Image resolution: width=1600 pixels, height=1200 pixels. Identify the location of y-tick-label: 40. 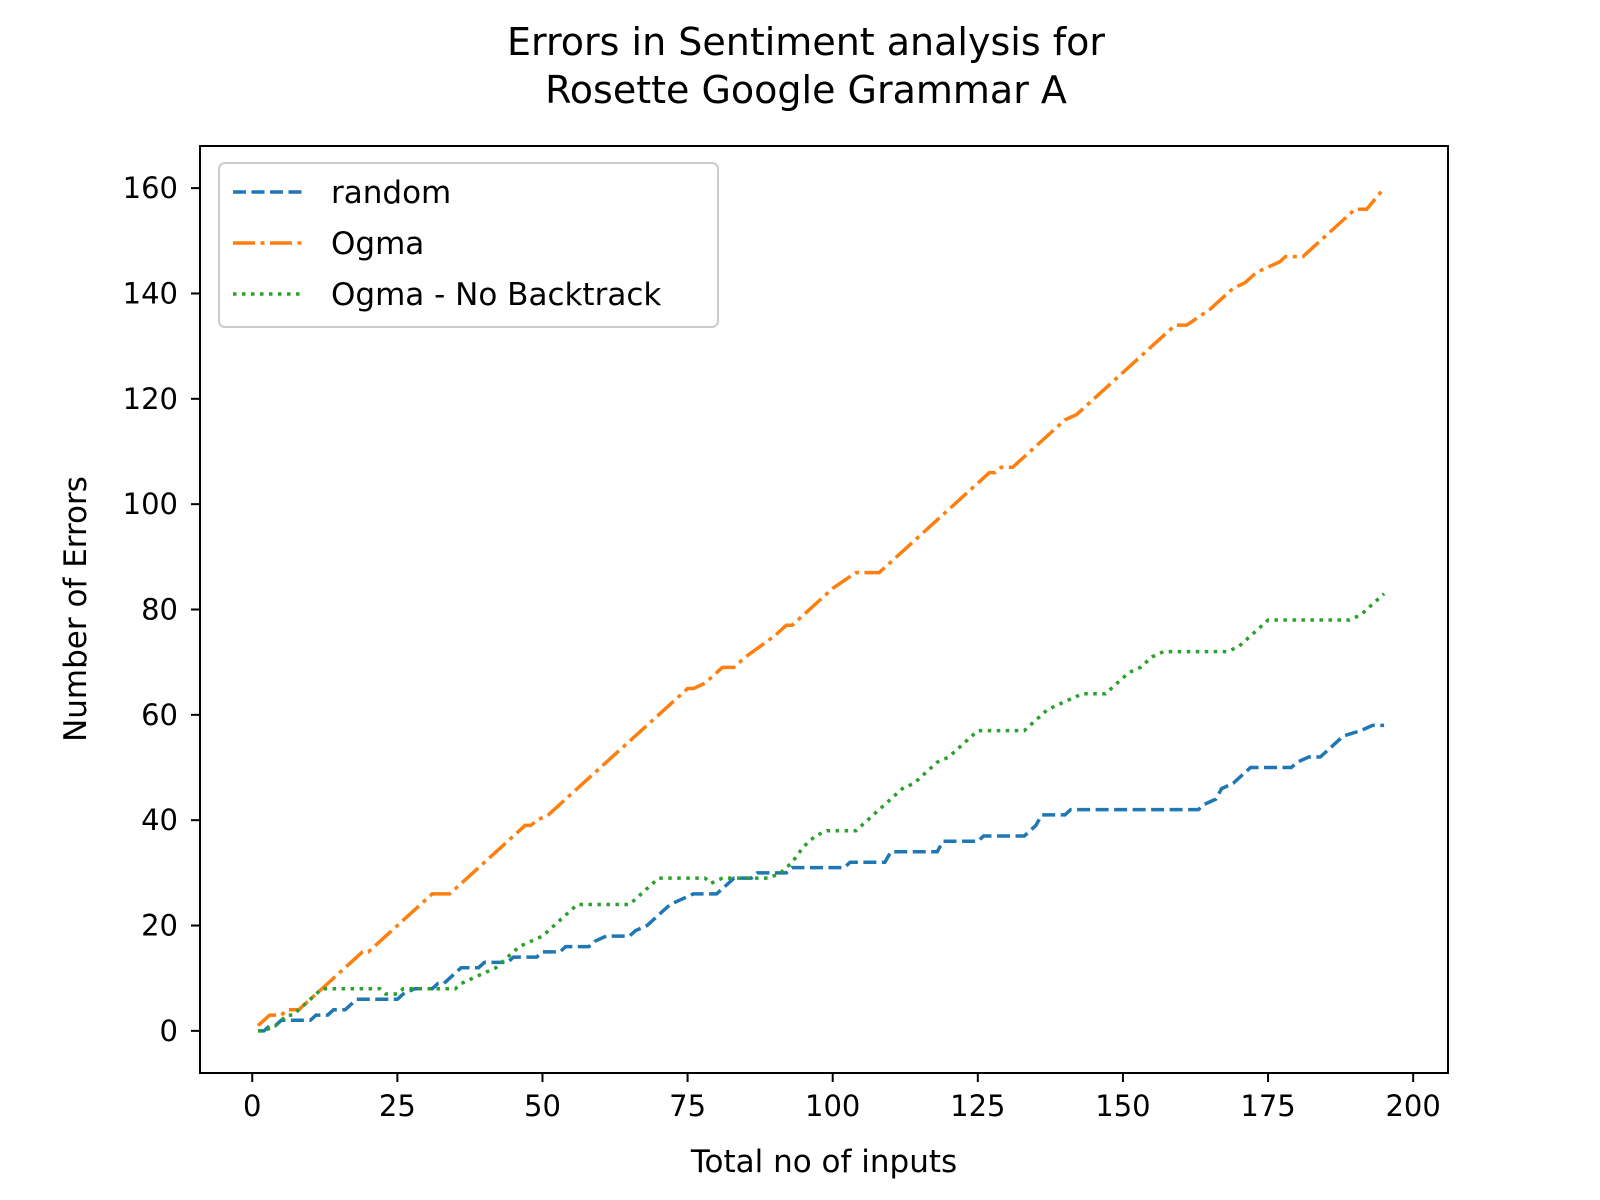
(159, 820).